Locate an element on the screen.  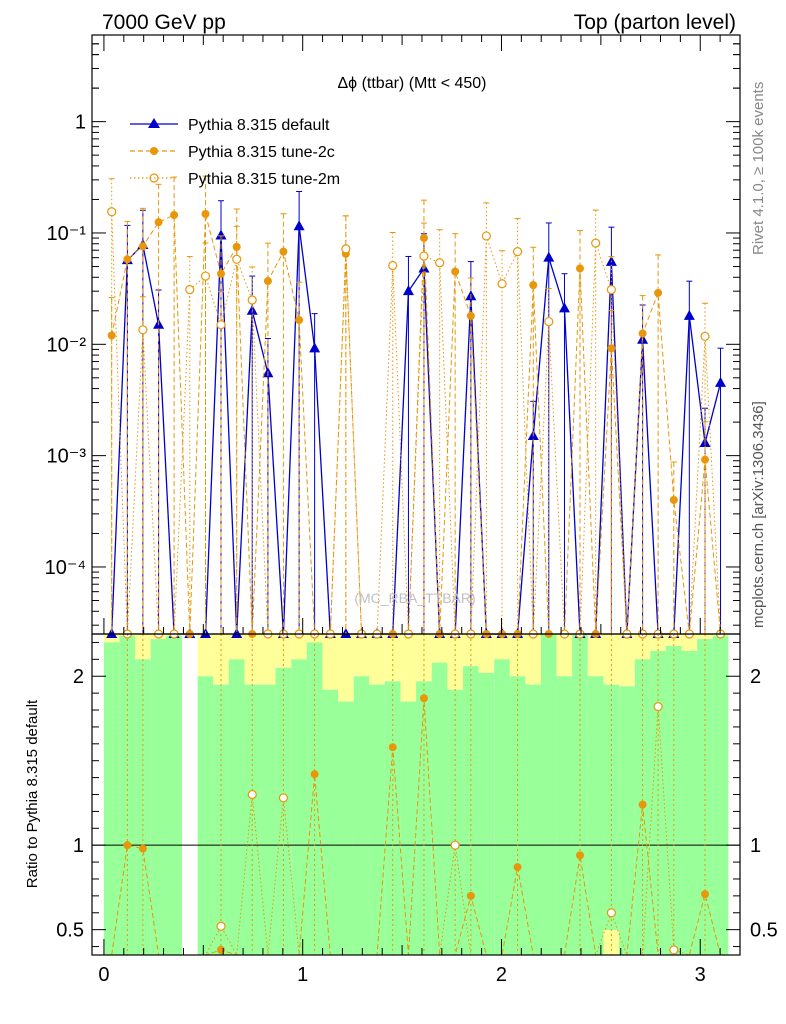
legend-entry-default: Pythia 8.315 default is located at coordinates (230, 125).